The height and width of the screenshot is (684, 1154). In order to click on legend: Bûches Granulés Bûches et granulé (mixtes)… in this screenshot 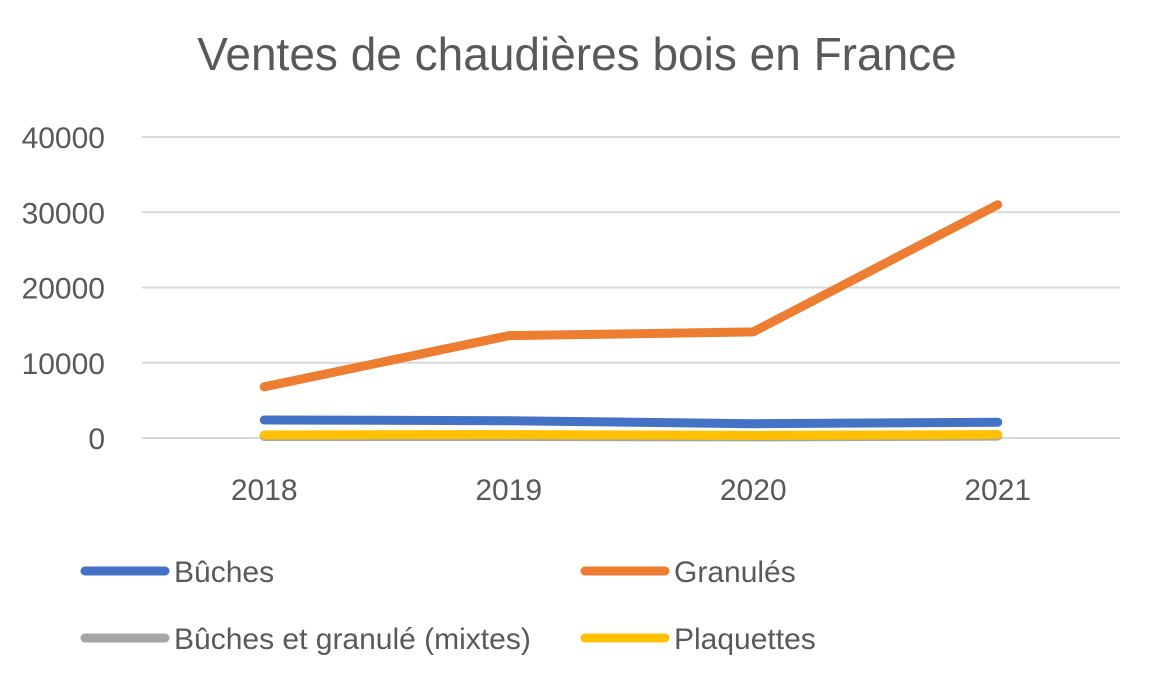, I will do `click(448, 606)`.